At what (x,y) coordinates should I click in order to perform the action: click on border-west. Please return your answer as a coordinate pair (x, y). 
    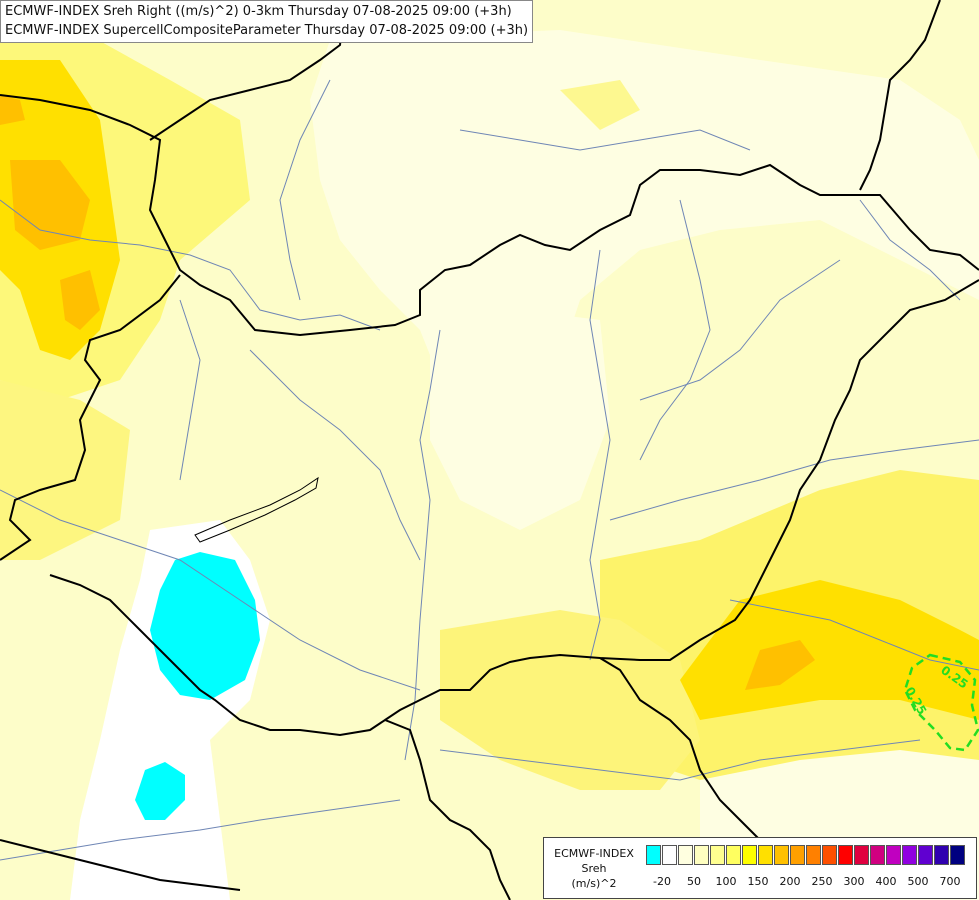
    Looking at the image, I should click on (90, 417).